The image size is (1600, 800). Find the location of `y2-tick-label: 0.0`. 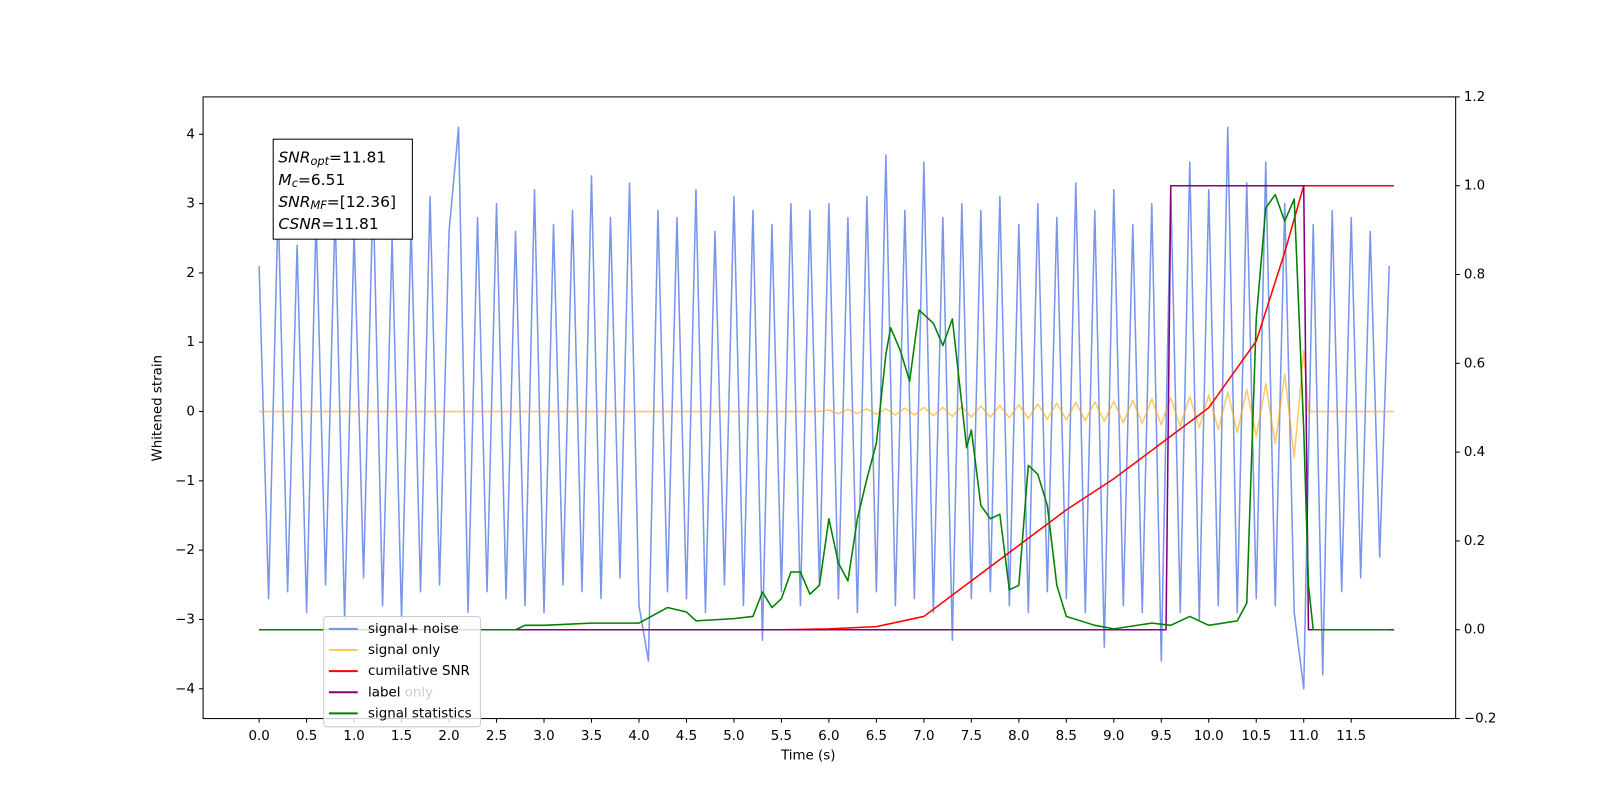

y2-tick-label: 0.0 is located at coordinates (1474, 630).